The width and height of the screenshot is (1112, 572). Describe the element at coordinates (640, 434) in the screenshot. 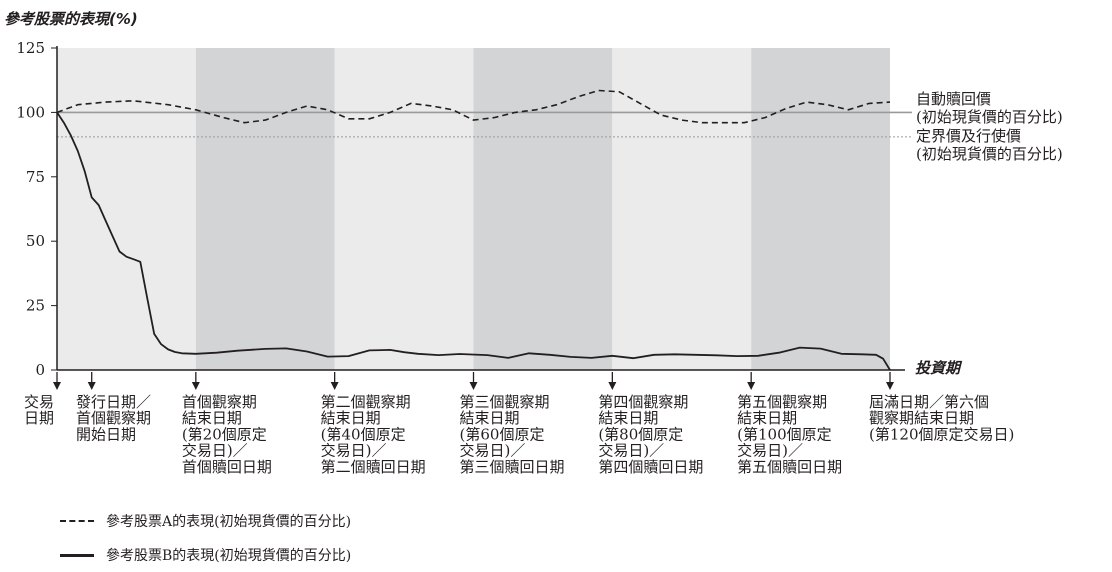

I see `period-marker-label: (第80個原定` at that location.